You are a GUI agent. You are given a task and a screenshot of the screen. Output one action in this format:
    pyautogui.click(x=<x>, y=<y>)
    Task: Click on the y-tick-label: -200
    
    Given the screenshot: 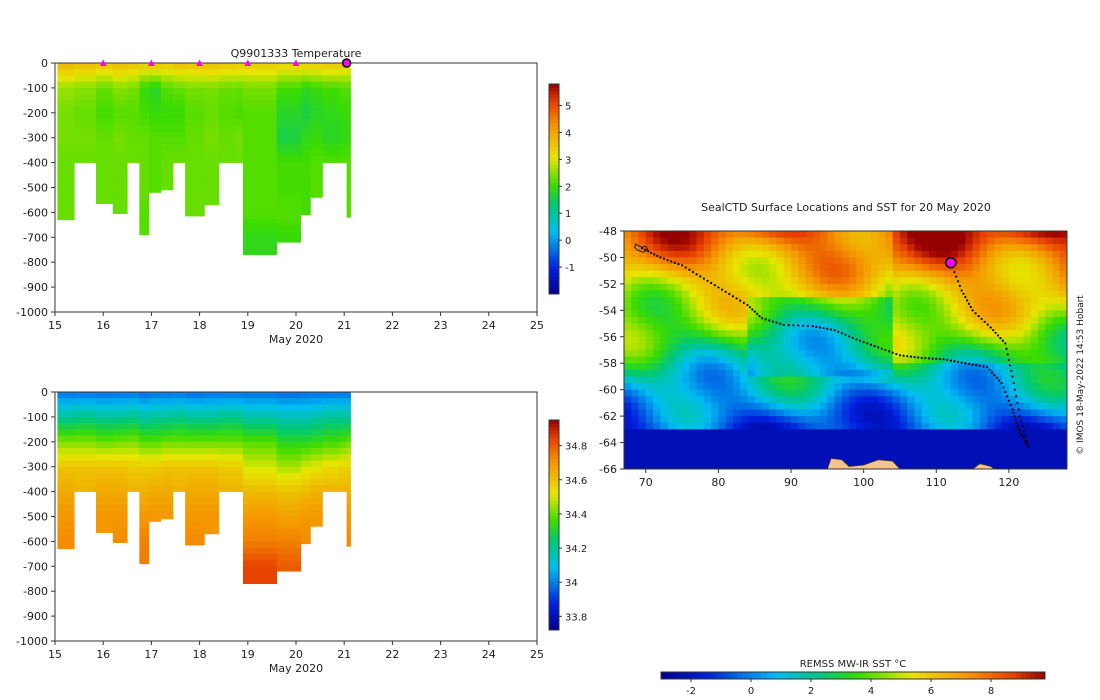 What is the action you would take?
    pyautogui.click(x=35, y=113)
    